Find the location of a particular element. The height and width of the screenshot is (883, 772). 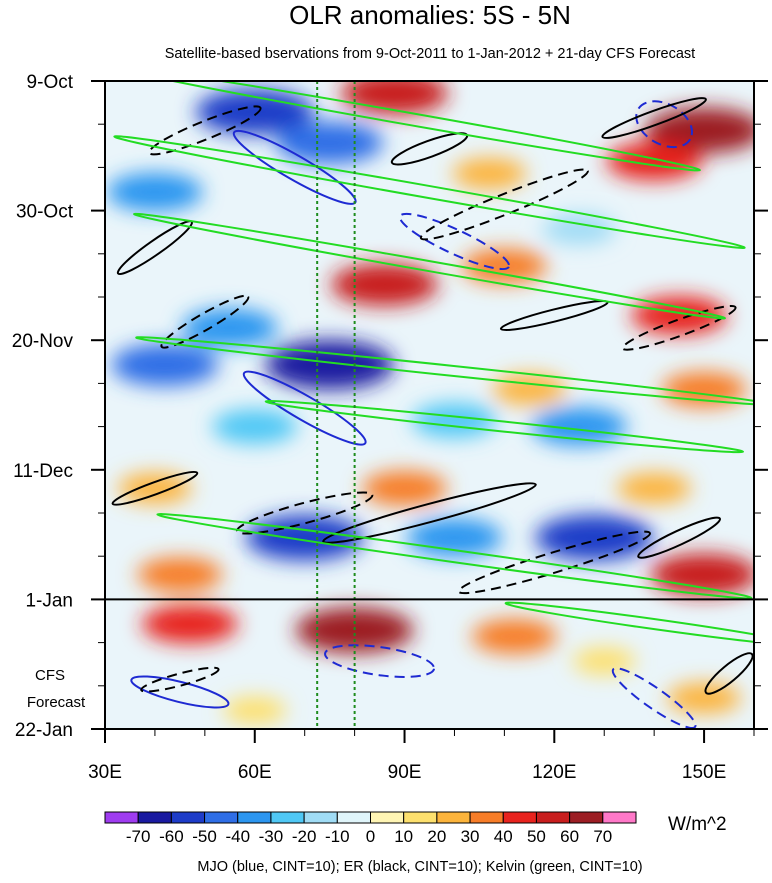

colorbar-label: 60 is located at coordinates (569, 836).